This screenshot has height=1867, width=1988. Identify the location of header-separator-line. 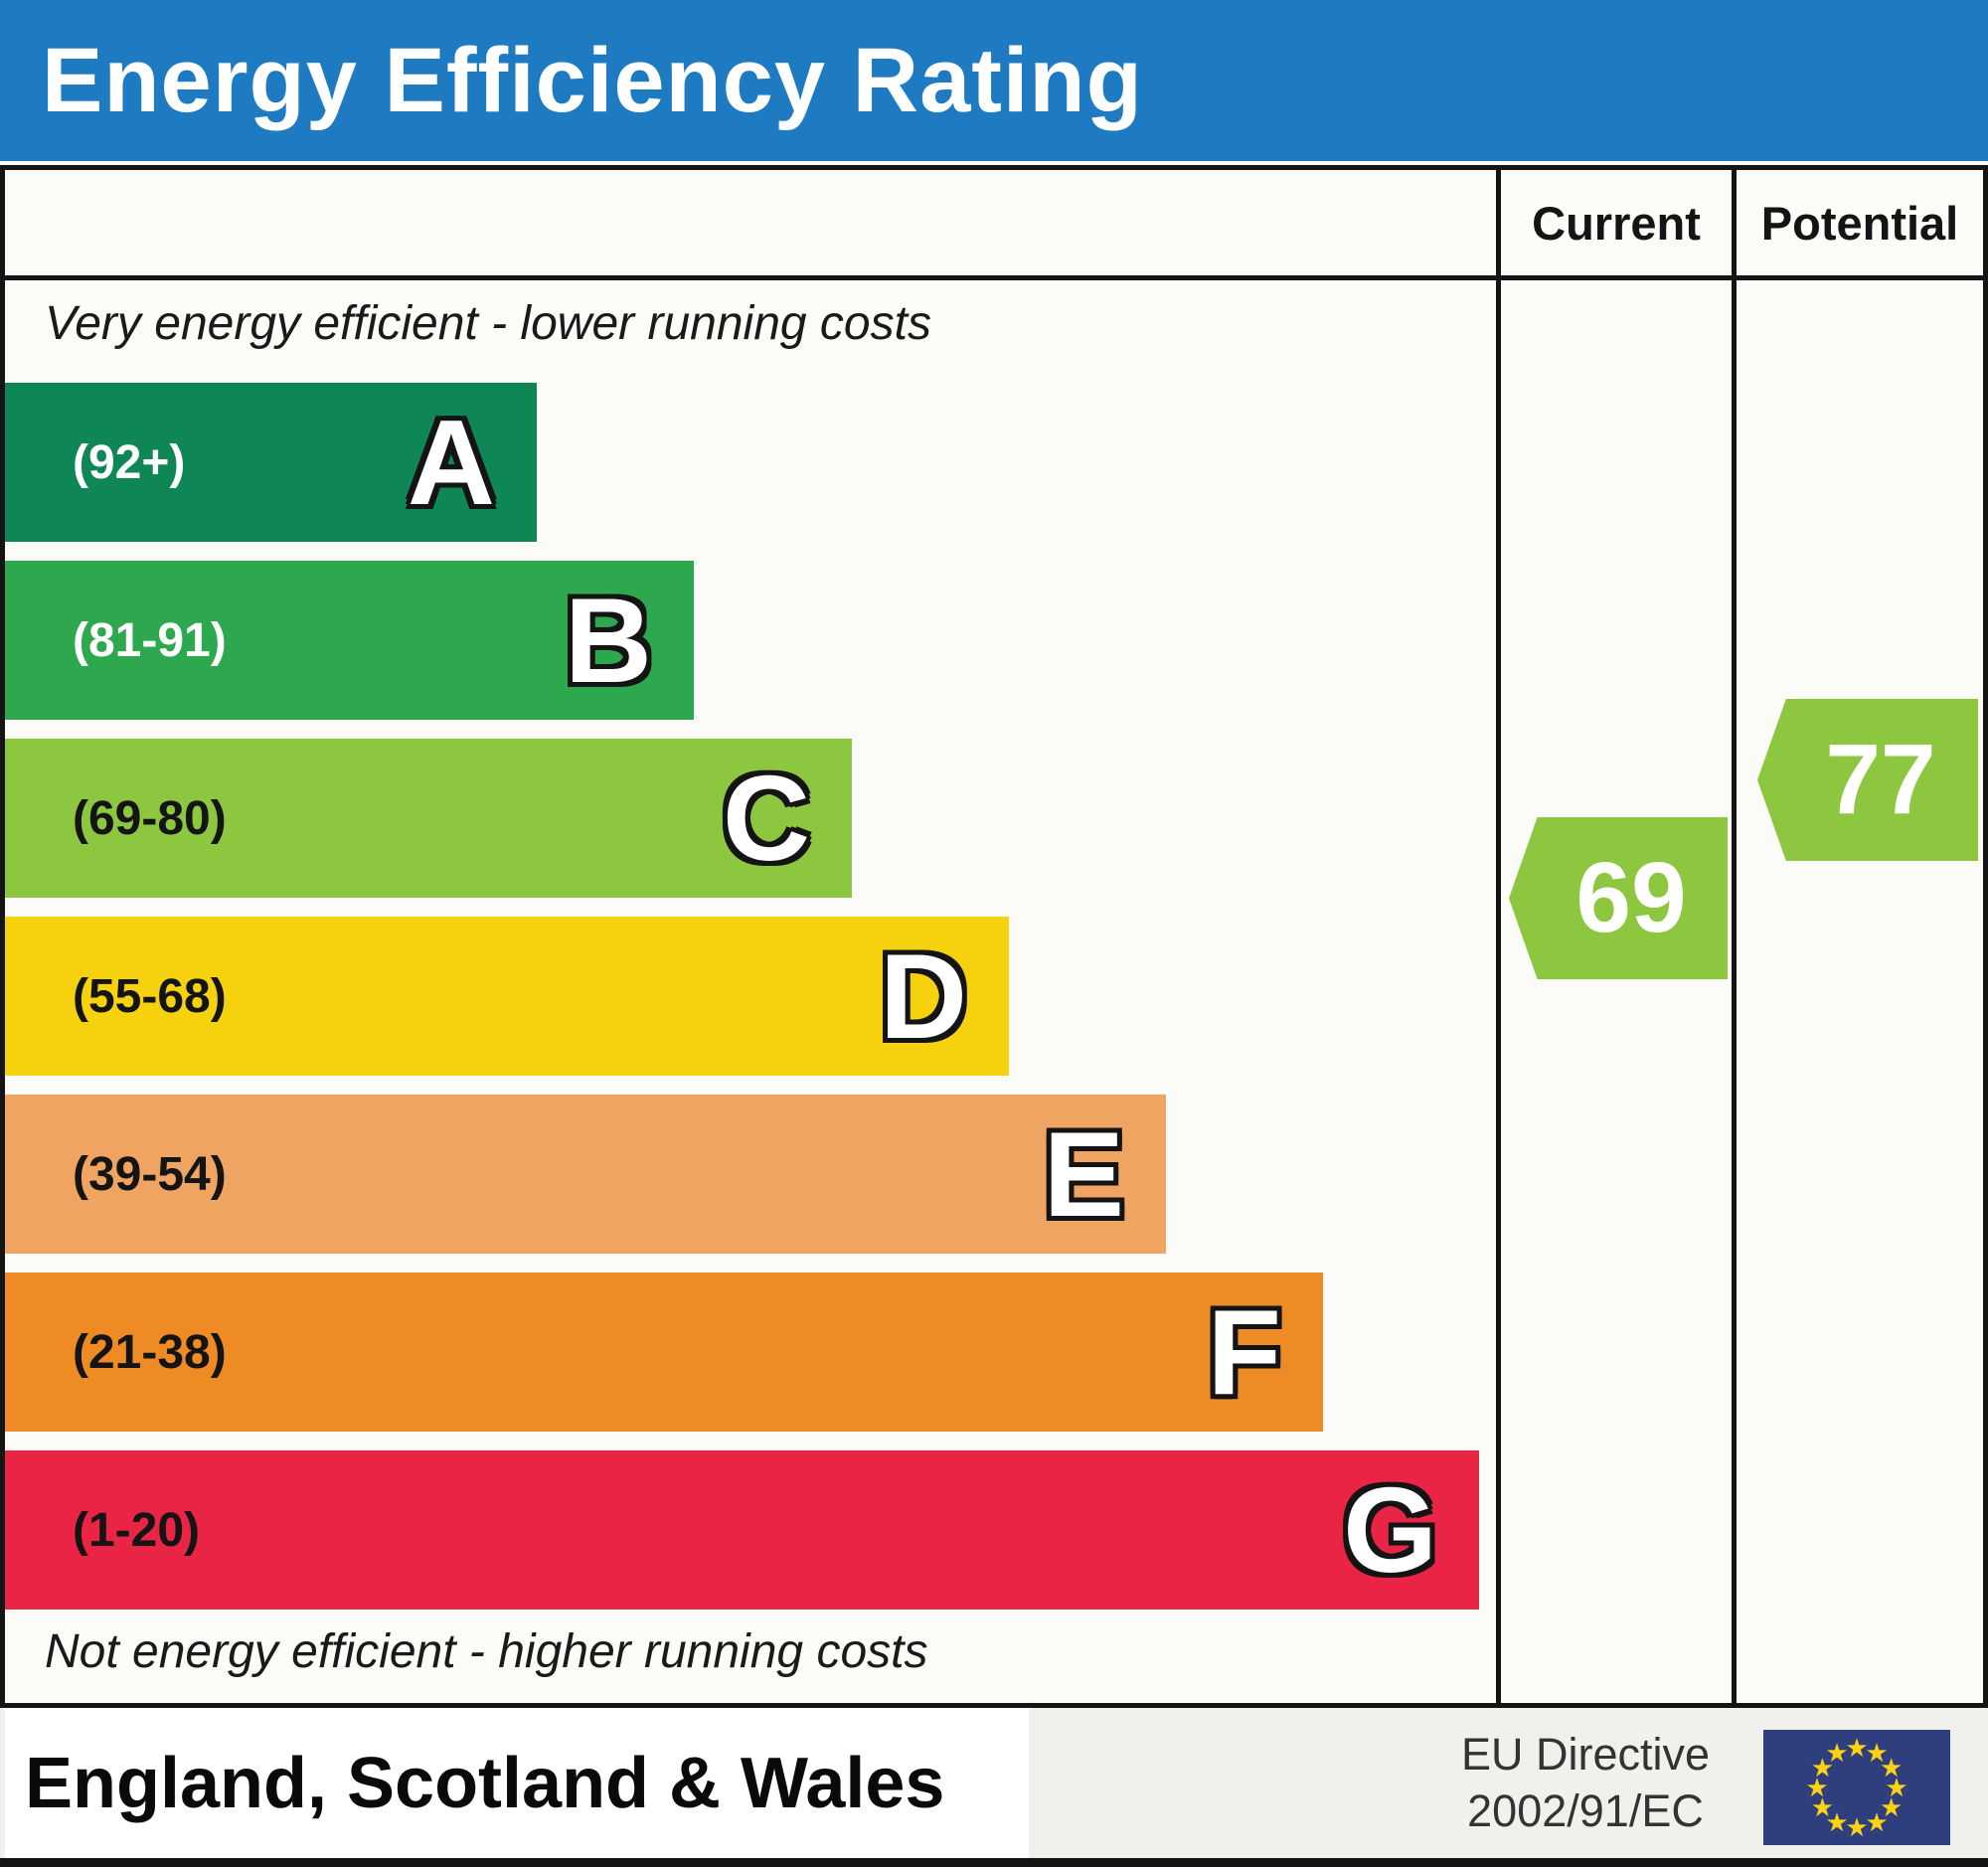
(994, 277).